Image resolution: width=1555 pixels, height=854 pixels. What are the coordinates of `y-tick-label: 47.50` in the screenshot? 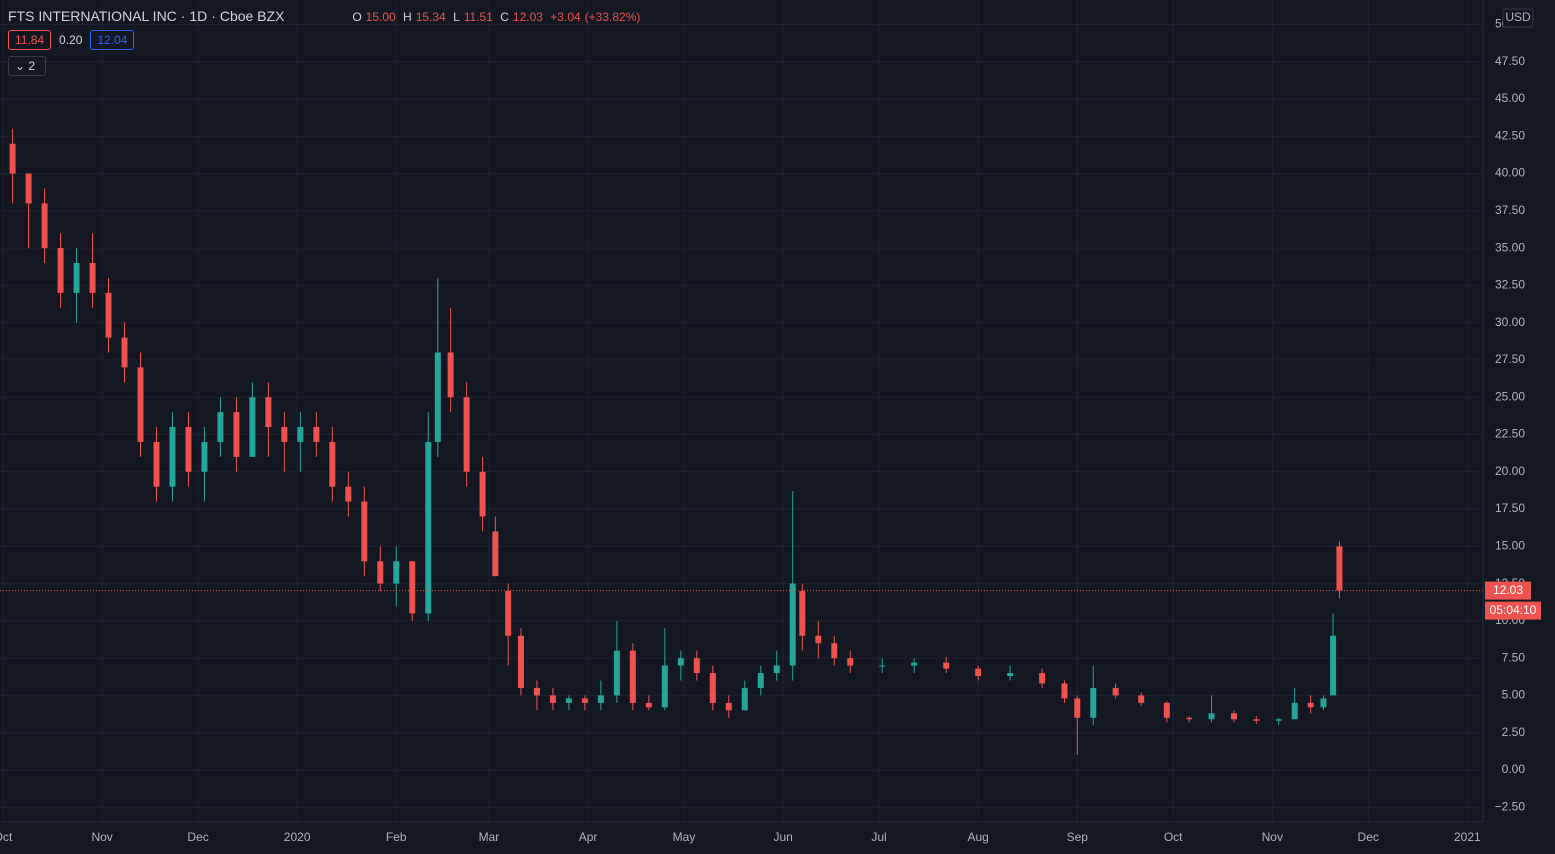 It's located at (1510, 61).